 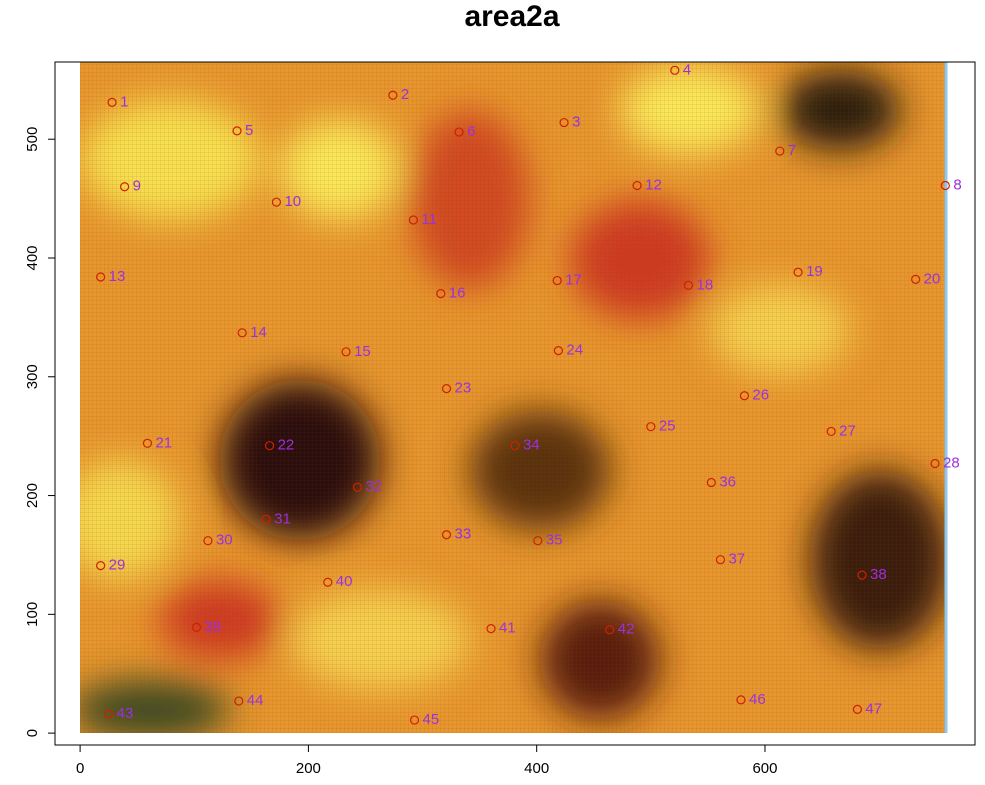 I want to click on point-label: 42, so click(x=626, y=629).